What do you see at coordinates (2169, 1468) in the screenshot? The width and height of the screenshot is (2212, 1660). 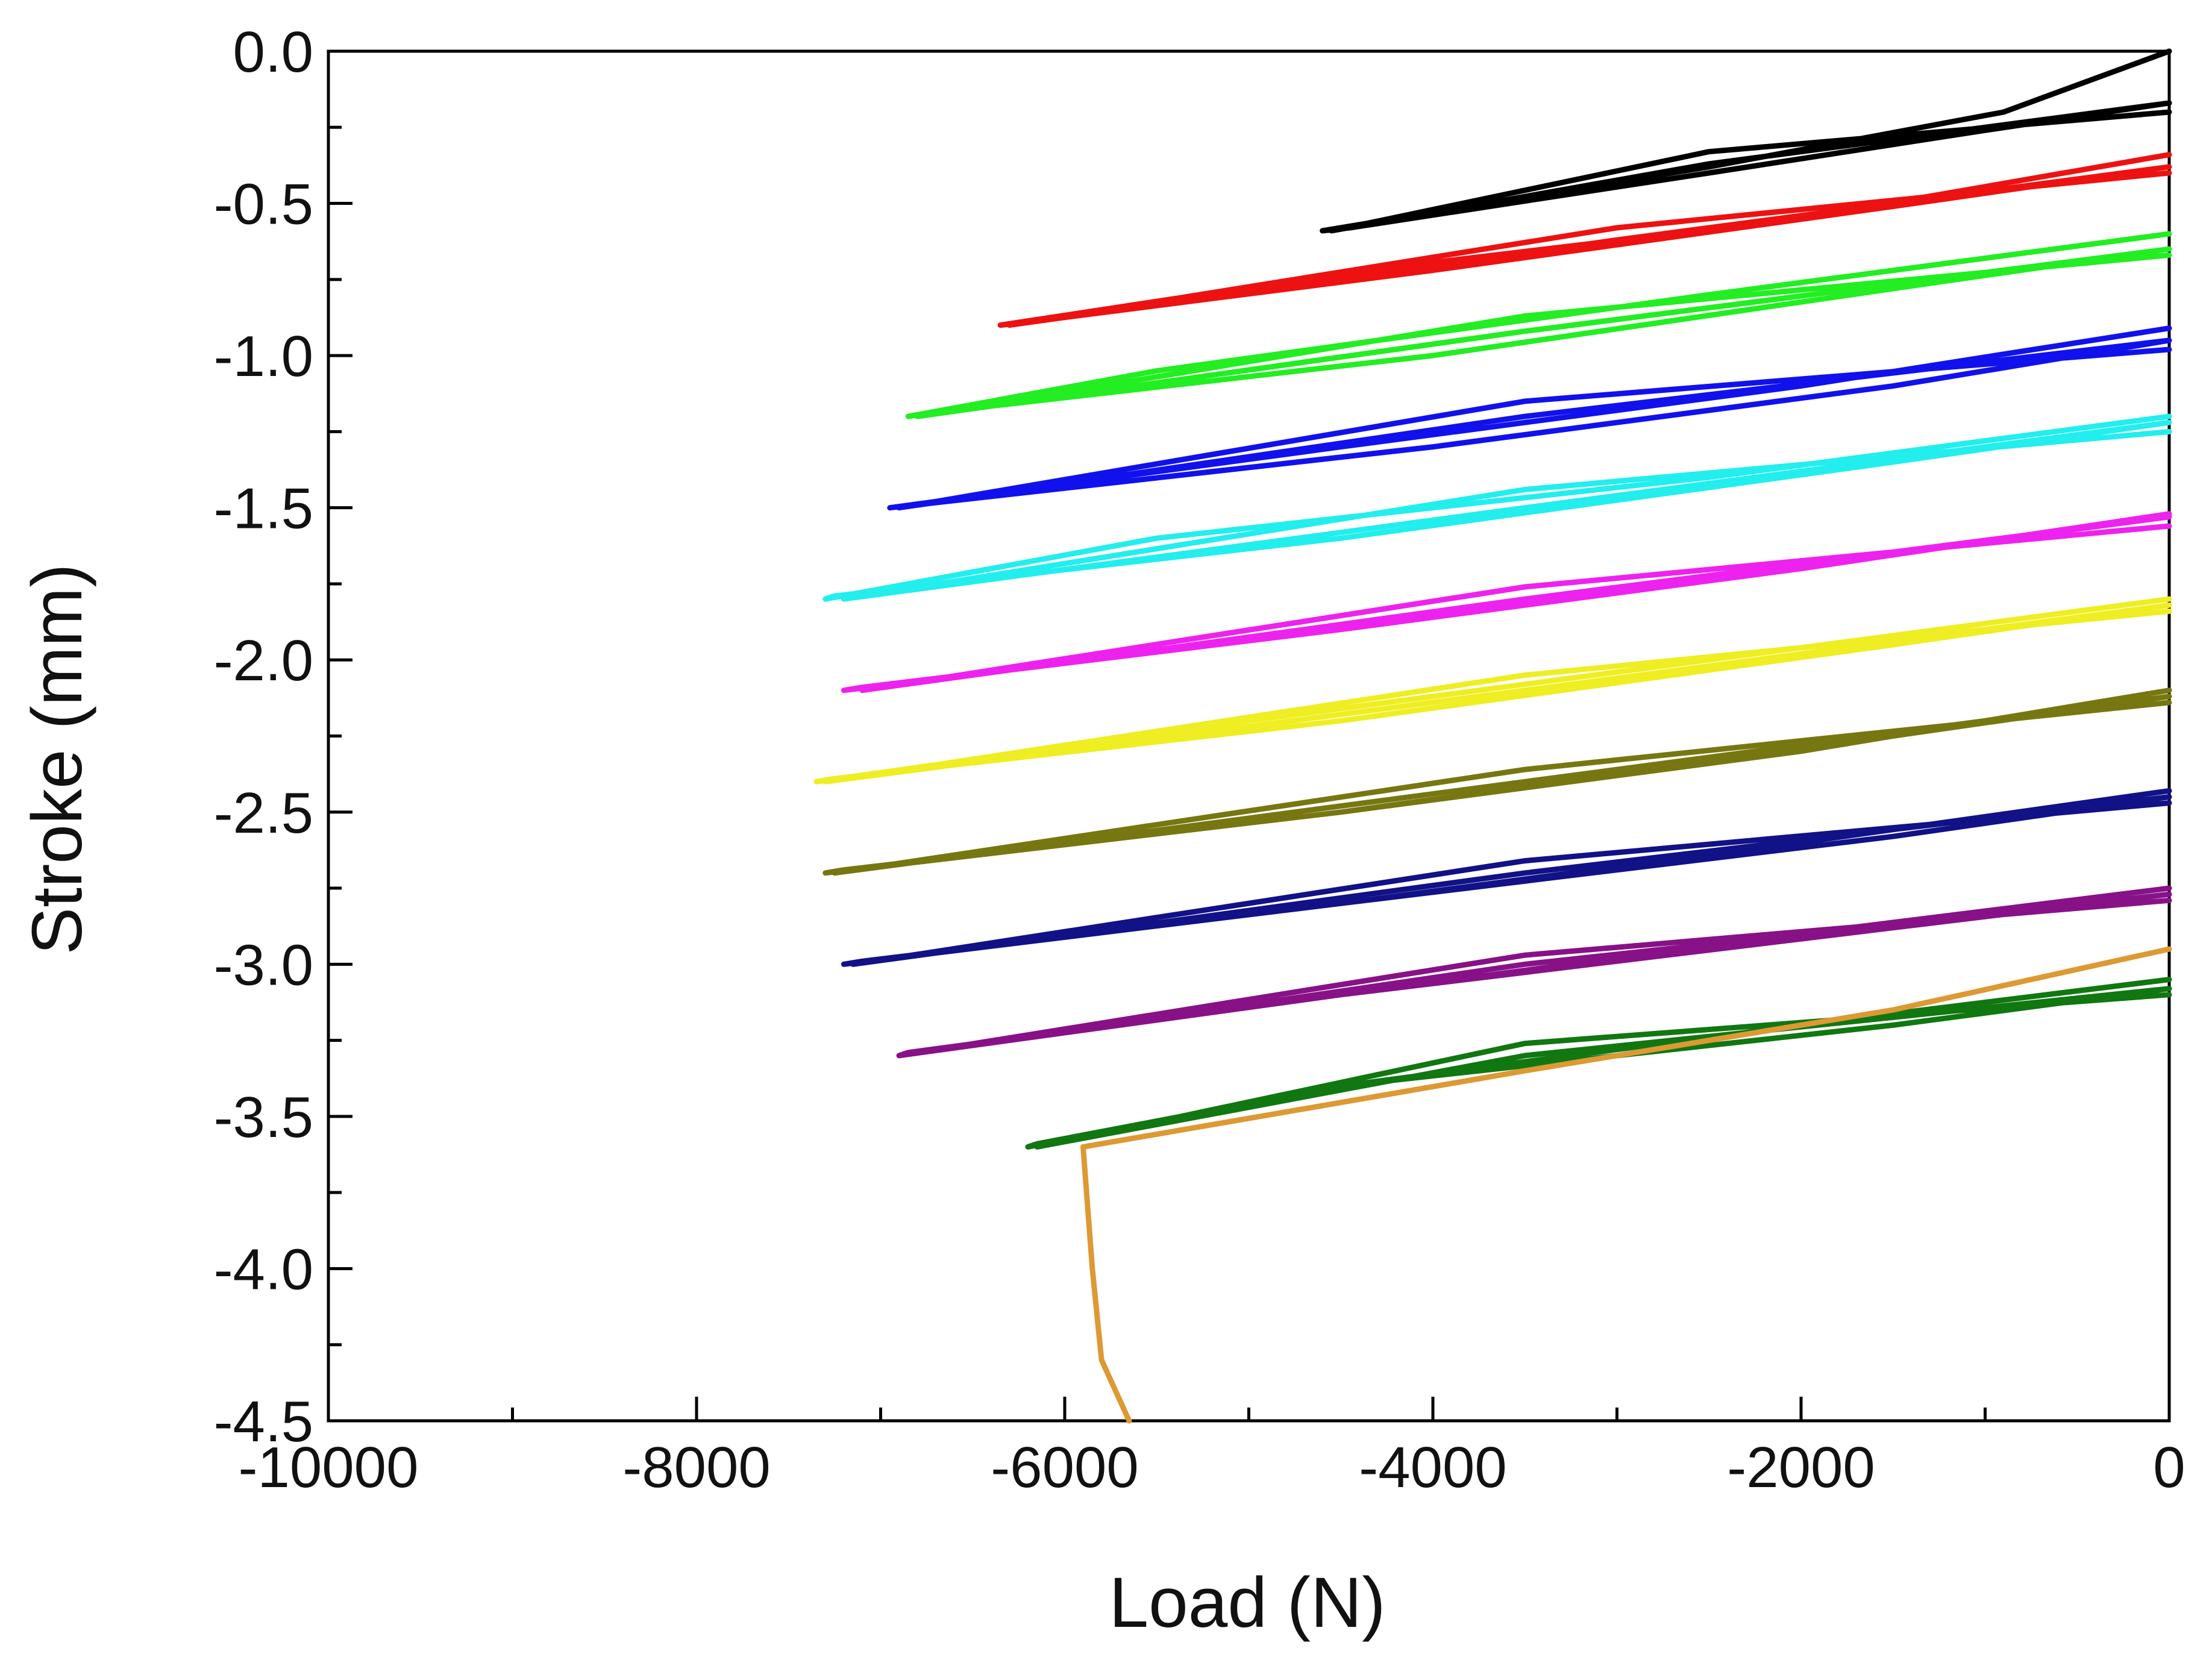 I see `x-tick-label: 0` at bounding box center [2169, 1468].